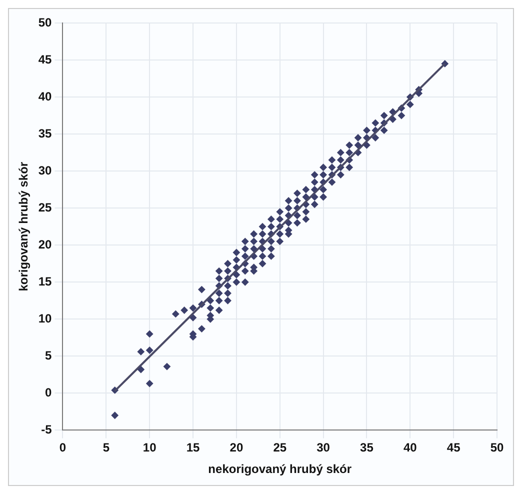 This screenshot has width=520, height=494. Describe the element at coordinates (280, 469) in the screenshot. I see `x-axis-title: nekorigovaný hrubý skór` at that location.